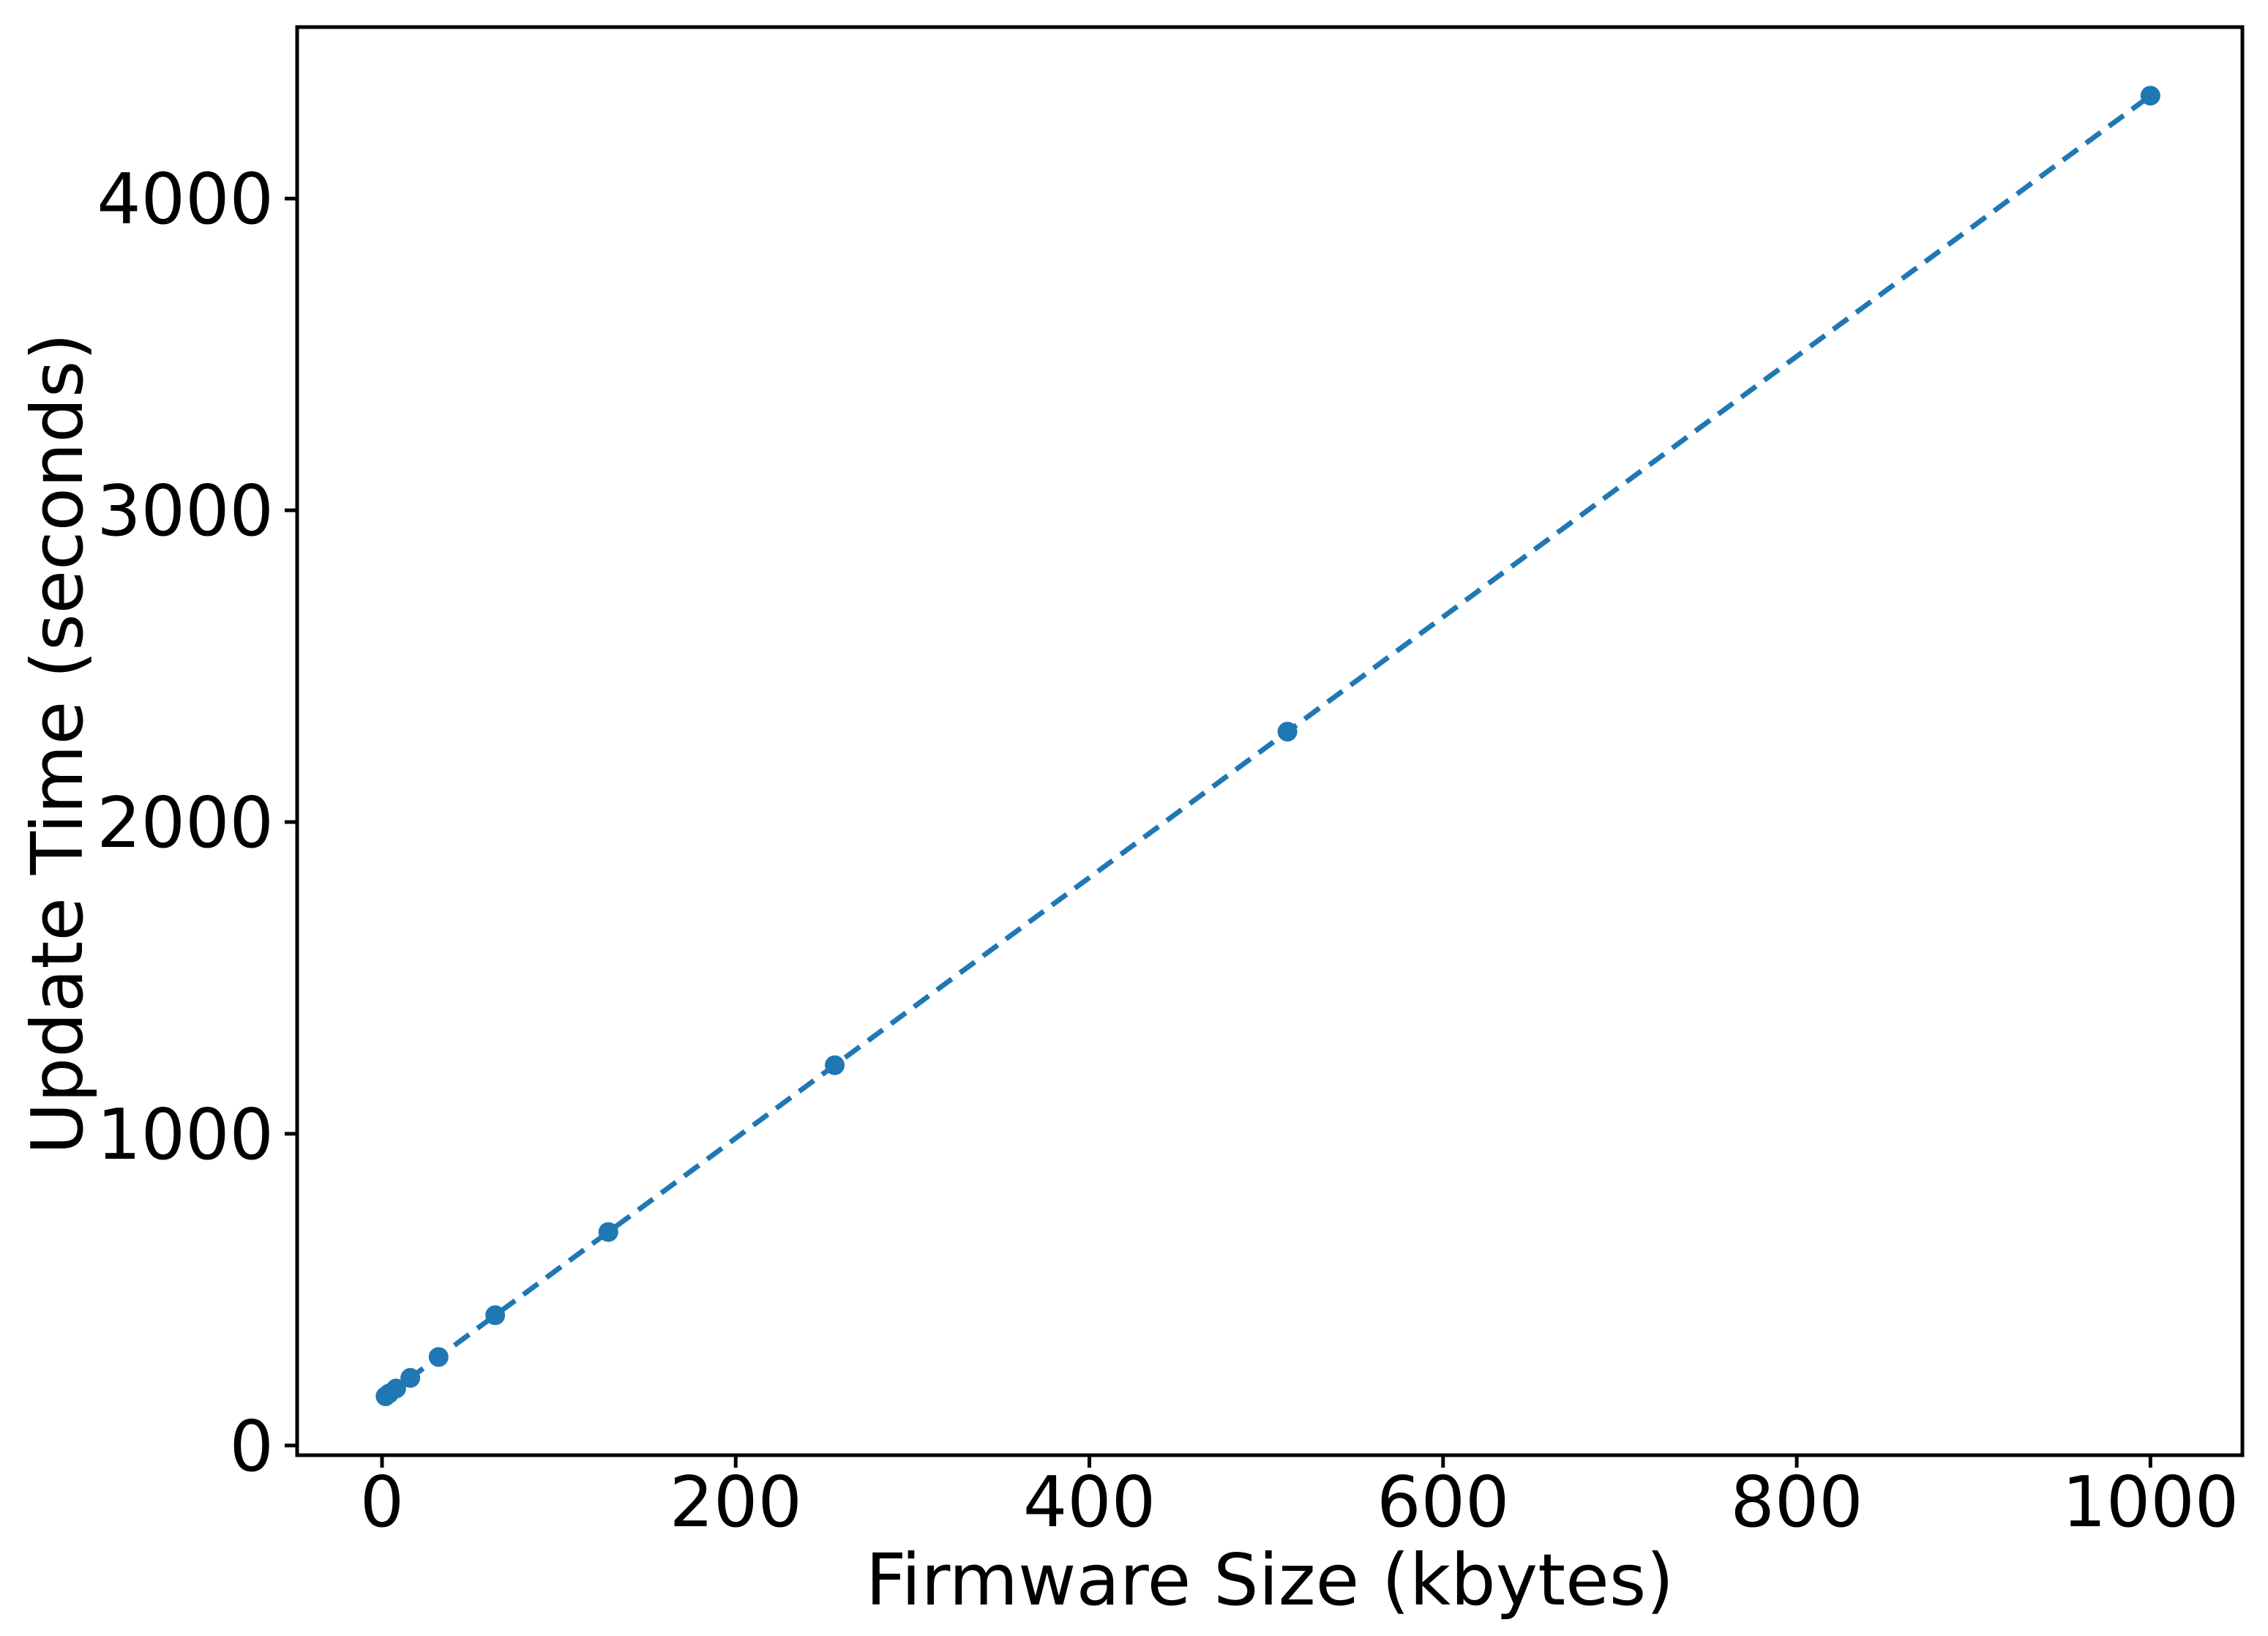  What do you see at coordinates (185, 200) in the screenshot?
I see `y-tick-label: 4000` at bounding box center [185, 200].